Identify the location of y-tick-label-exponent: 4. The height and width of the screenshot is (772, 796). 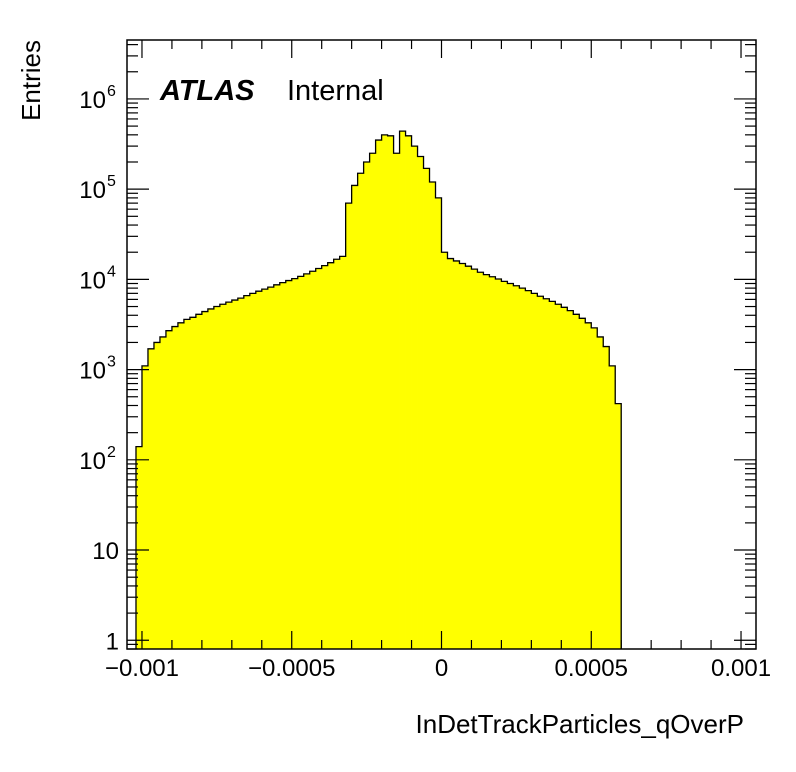
(111, 271).